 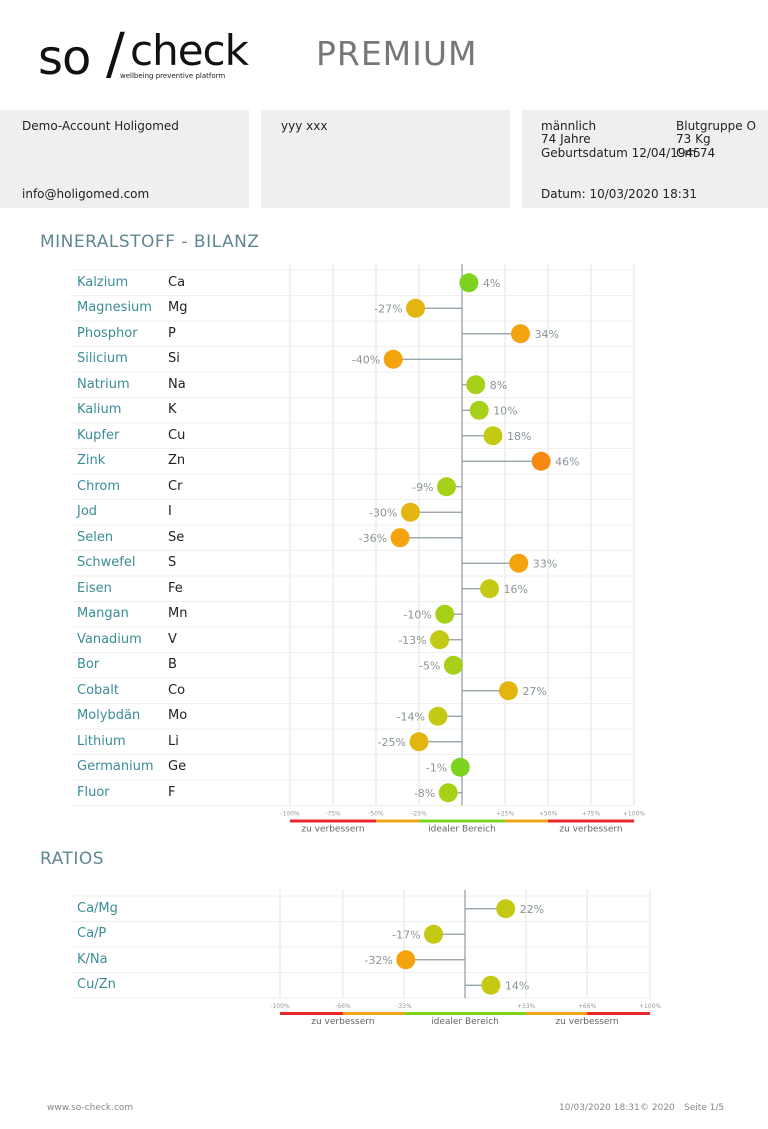 What do you see at coordinates (173, 76) in the screenshot?
I see `logo-tagline: wellbeing preventive platform` at bounding box center [173, 76].